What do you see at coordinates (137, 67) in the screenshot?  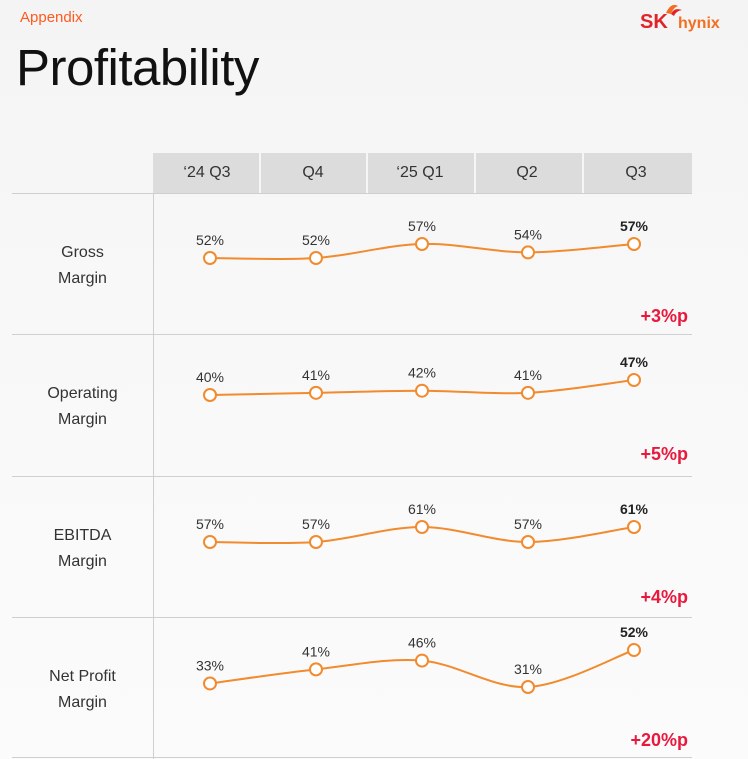 I see `page-title: Profitability` at bounding box center [137, 67].